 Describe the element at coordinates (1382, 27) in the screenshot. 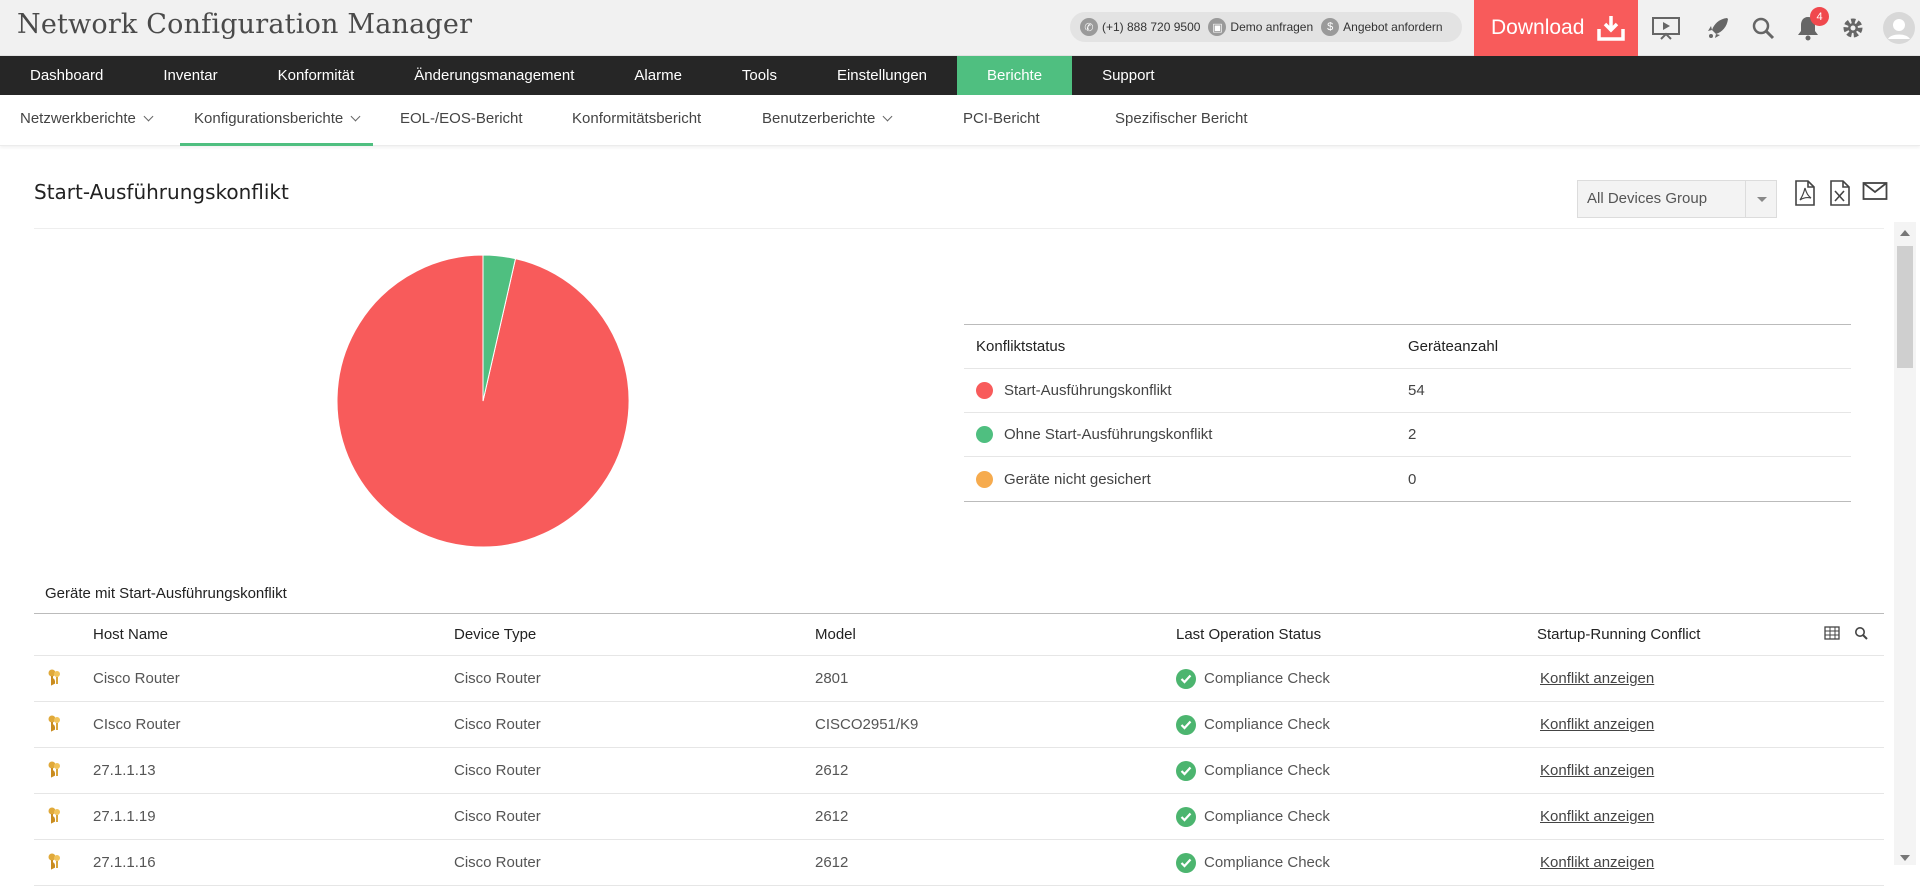

I see `quote-link: $ Angebot anfordern` at that location.